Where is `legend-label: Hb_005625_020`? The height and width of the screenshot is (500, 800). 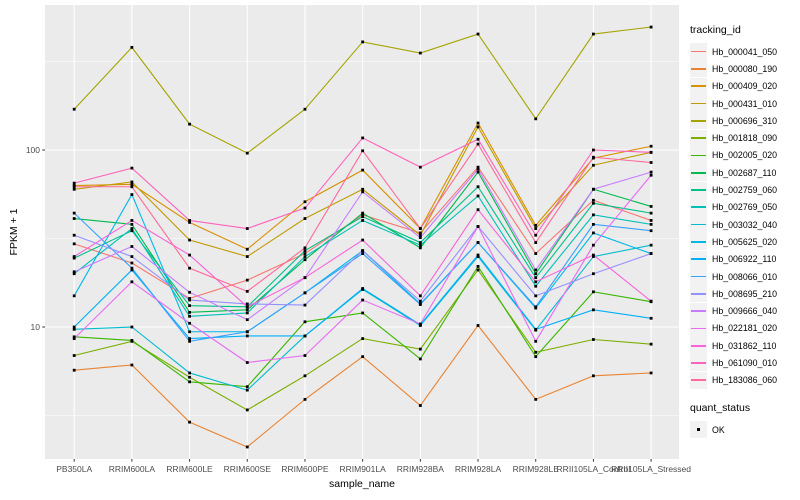
legend-label: Hb_005625_020 is located at coordinates (745, 241).